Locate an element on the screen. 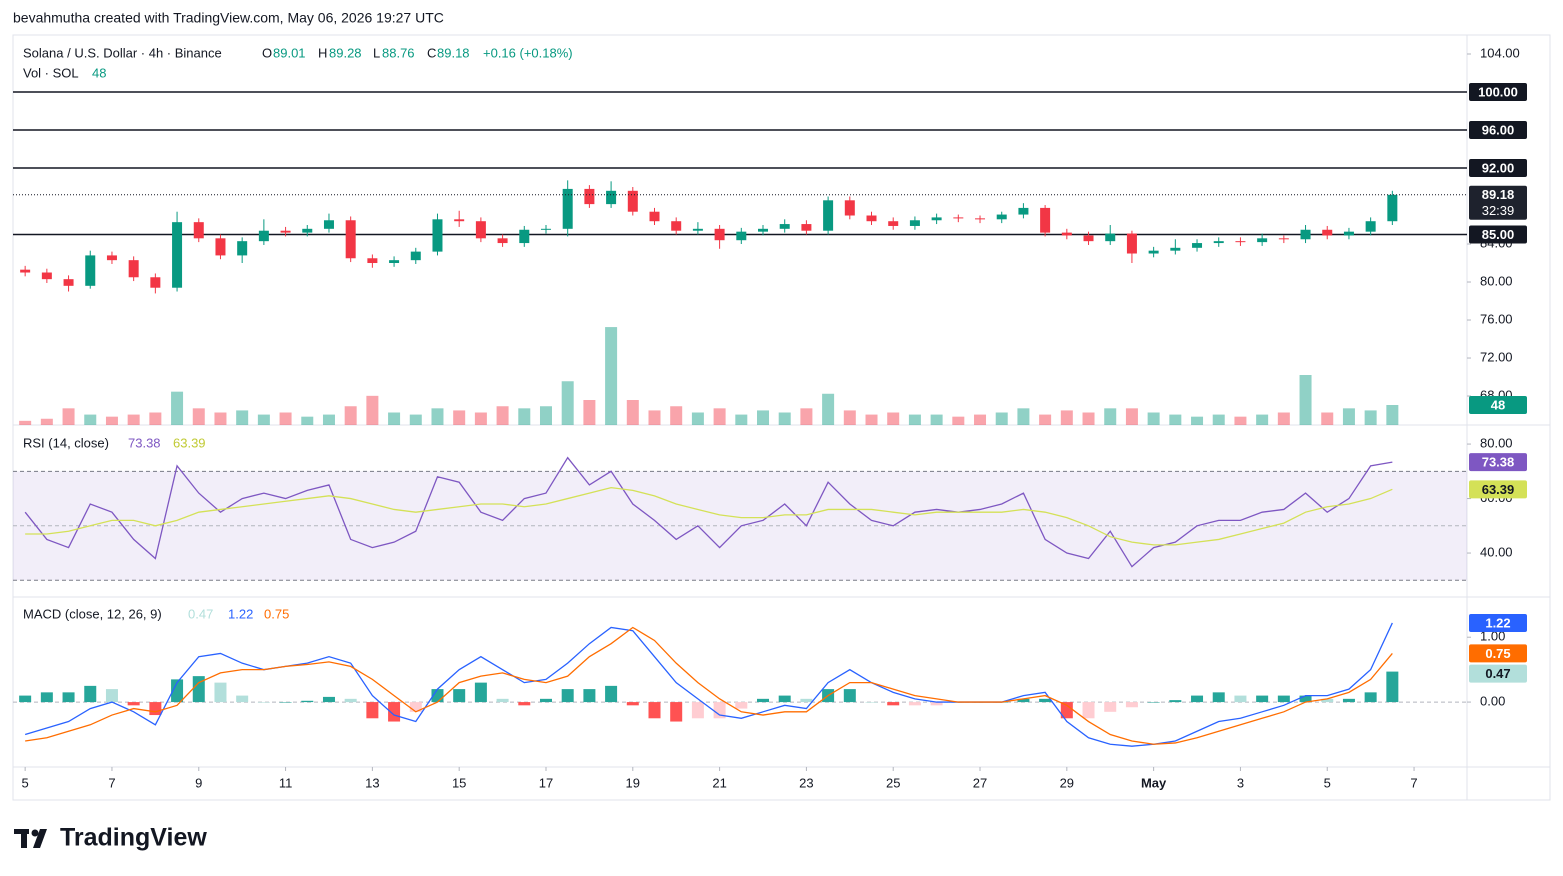 The image size is (1563, 876). hline-label: 96.00 is located at coordinates (1498, 129).